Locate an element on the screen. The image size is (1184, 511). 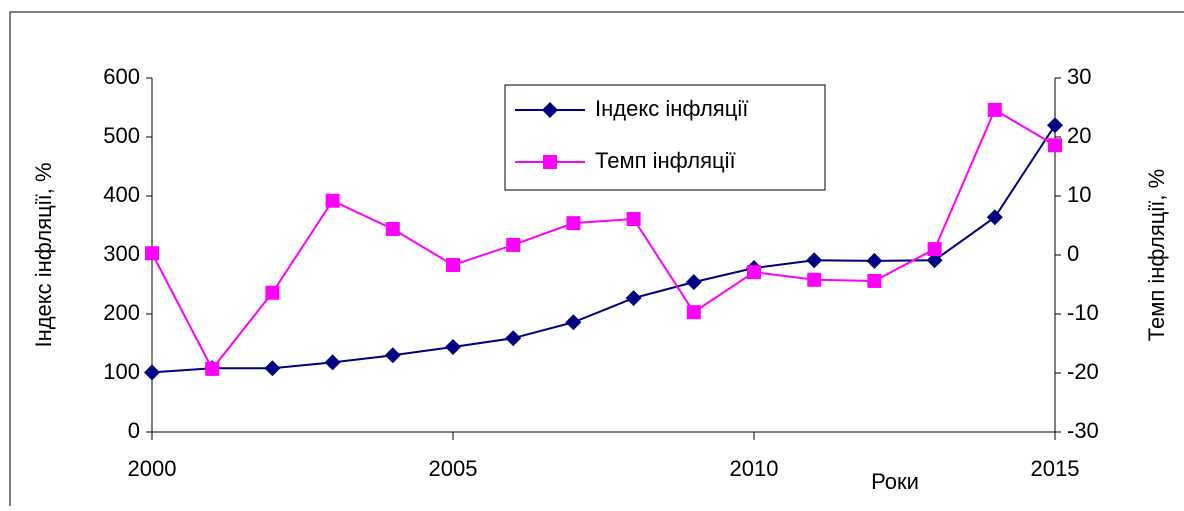
legend-label: Темп інфляції is located at coordinates (665, 160).